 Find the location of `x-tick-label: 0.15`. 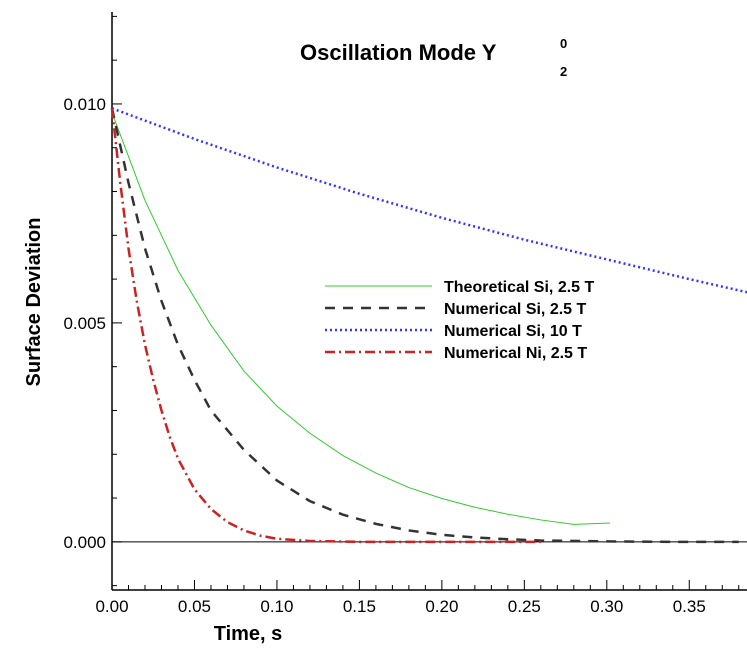

x-tick-label: 0.15 is located at coordinates (359, 606).